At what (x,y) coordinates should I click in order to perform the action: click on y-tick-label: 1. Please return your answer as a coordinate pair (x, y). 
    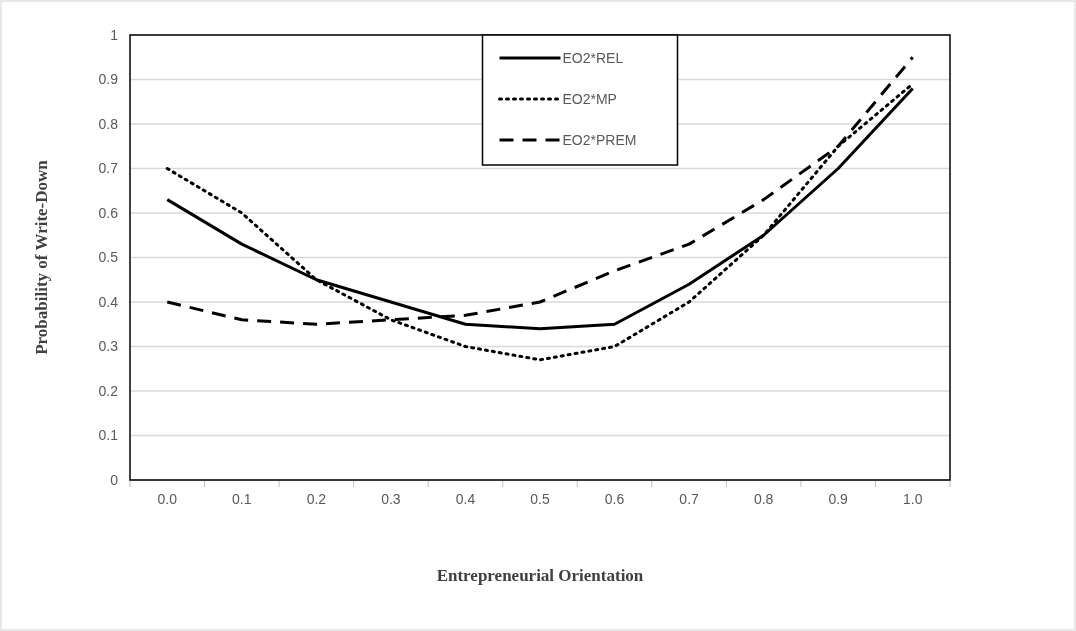
    Looking at the image, I should click on (114, 34).